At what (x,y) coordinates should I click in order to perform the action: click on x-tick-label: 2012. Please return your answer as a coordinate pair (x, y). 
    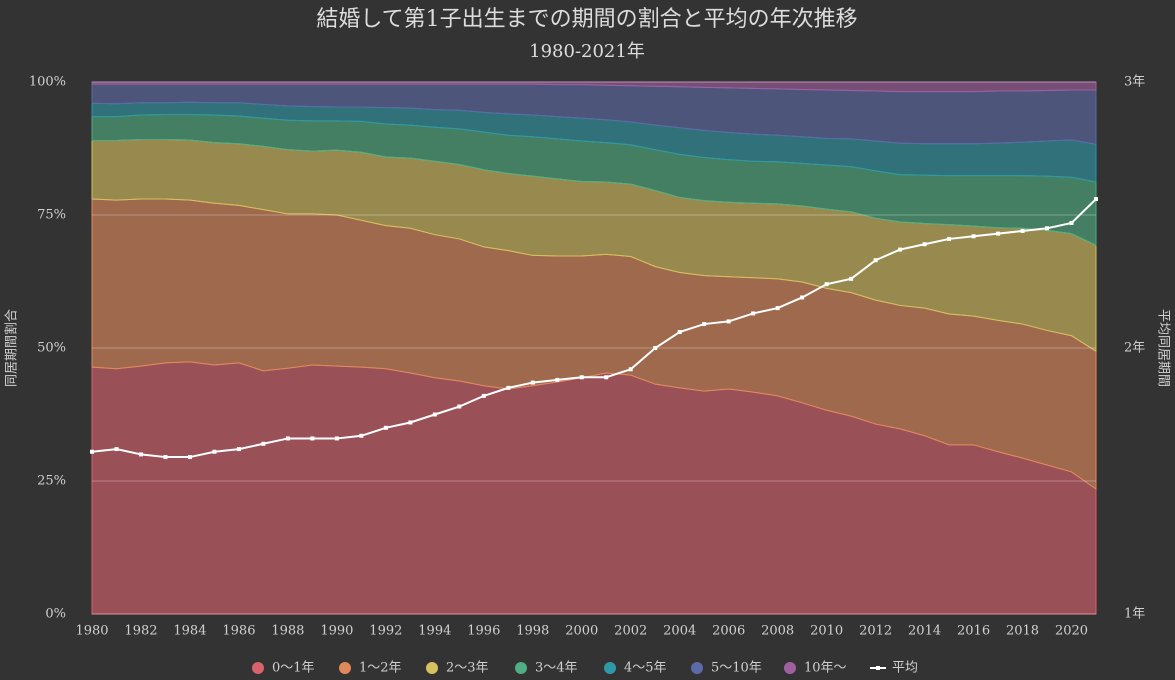
    Looking at the image, I should click on (875, 631).